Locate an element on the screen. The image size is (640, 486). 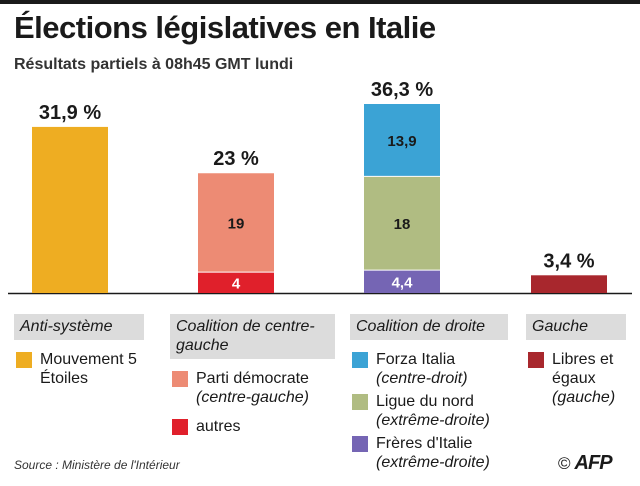
afp-credit: © AFP is located at coordinates (585, 463).